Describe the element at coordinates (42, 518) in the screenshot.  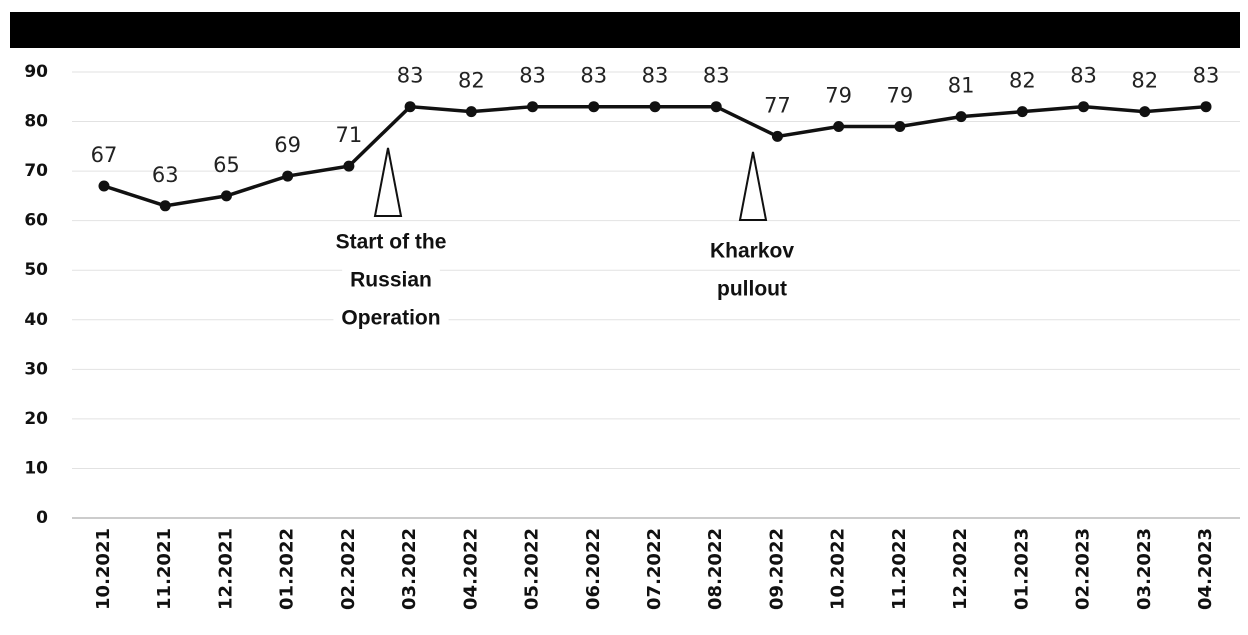
I see `y-tick-label: 0` at that location.